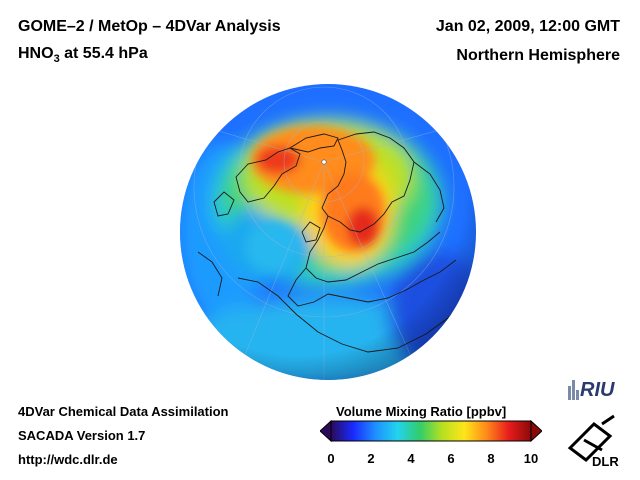  I want to click on species-level-label: HNO3 at 55.4 hPa, so click(83, 55).